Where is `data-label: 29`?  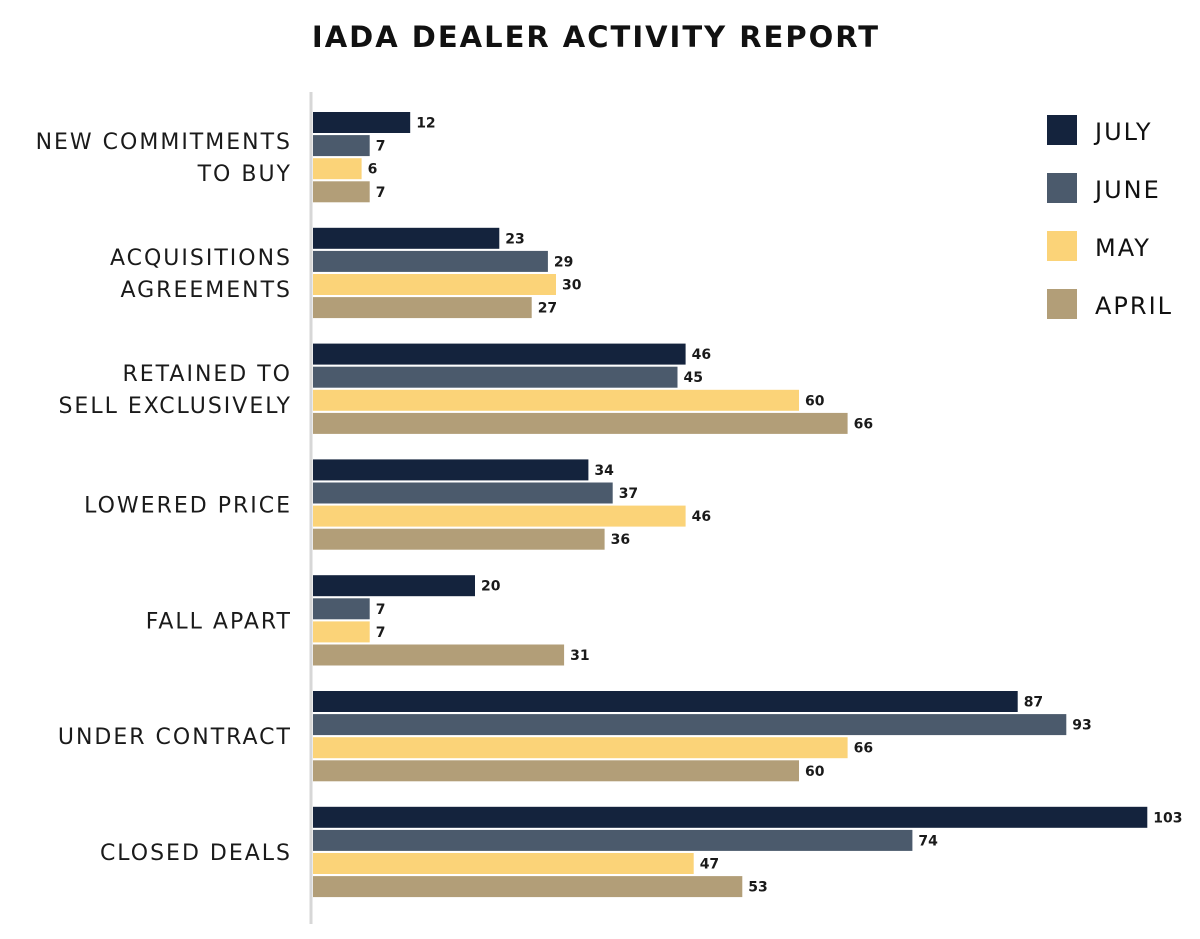
data-label: 29 is located at coordinates (563, 262).